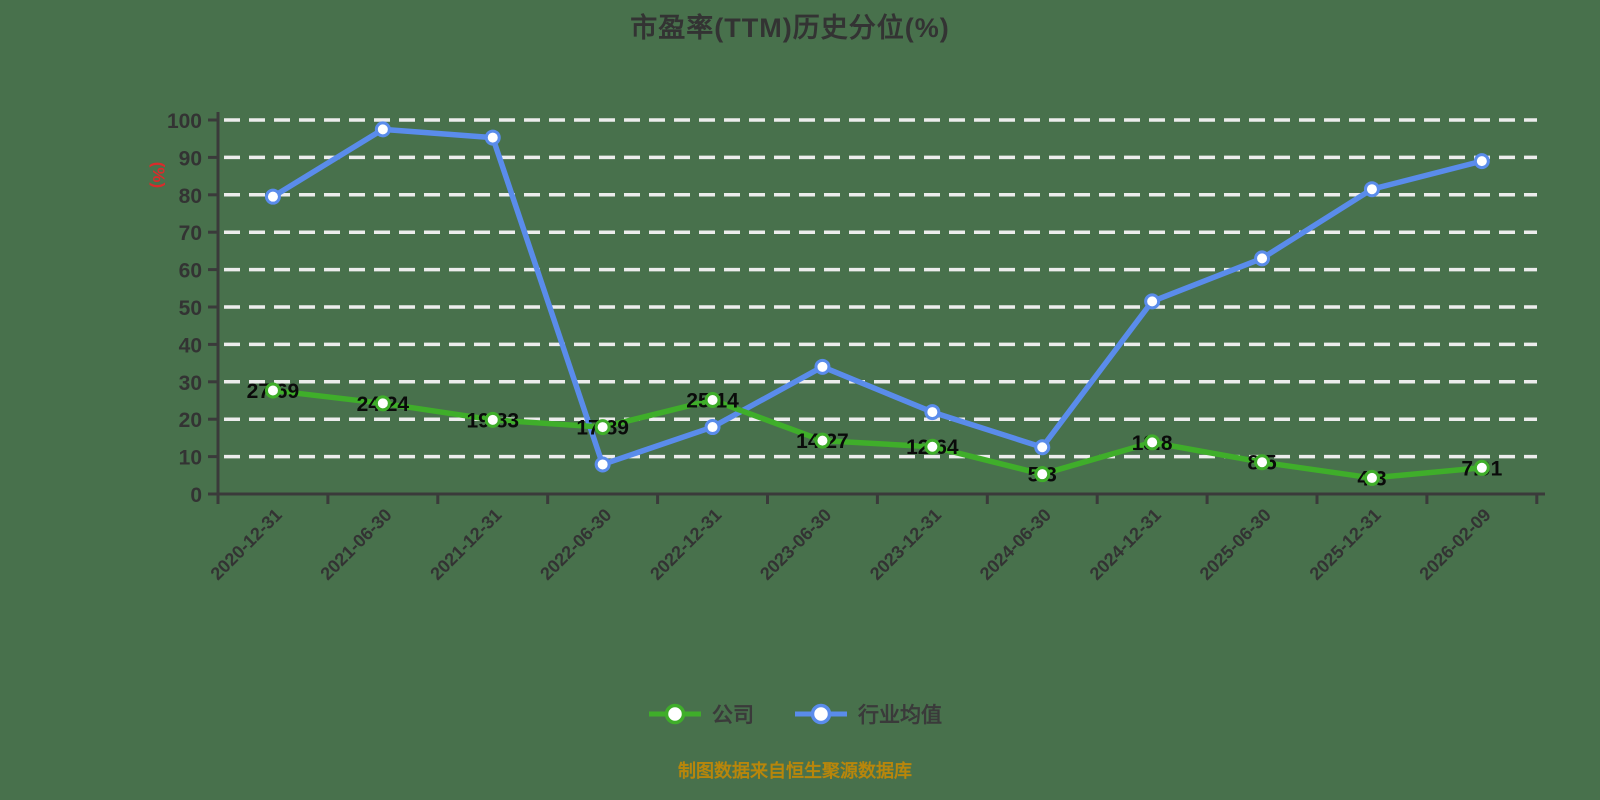 This screenshot has width=1600, height=800. Describe the element at coordinates (900, 715) in the screenshot. I see `legend-label-industry: 行业均值` at that location.